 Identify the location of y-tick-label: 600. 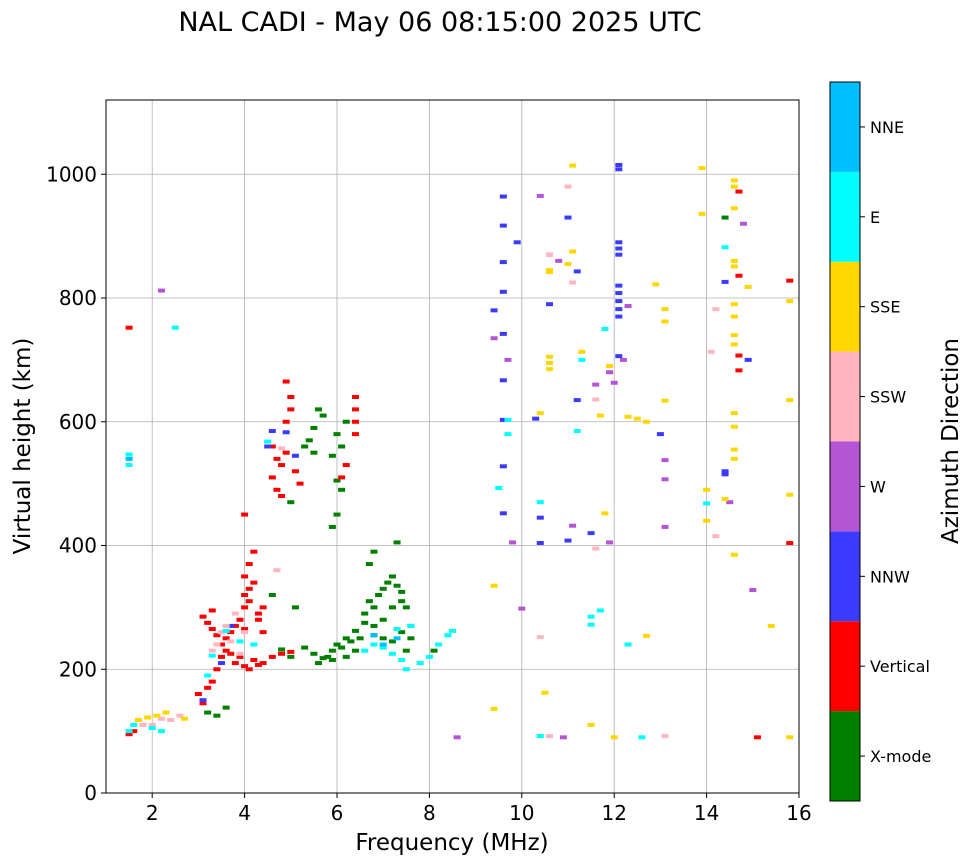
(78, 422).